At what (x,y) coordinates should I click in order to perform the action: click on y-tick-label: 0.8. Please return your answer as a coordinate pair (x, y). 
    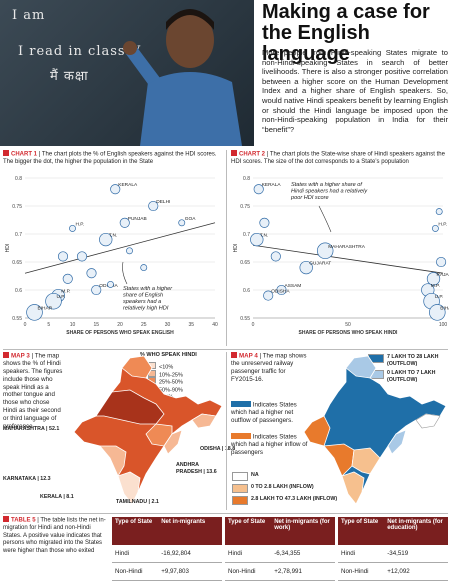
    Looking at the image, I should click on (18, 179).